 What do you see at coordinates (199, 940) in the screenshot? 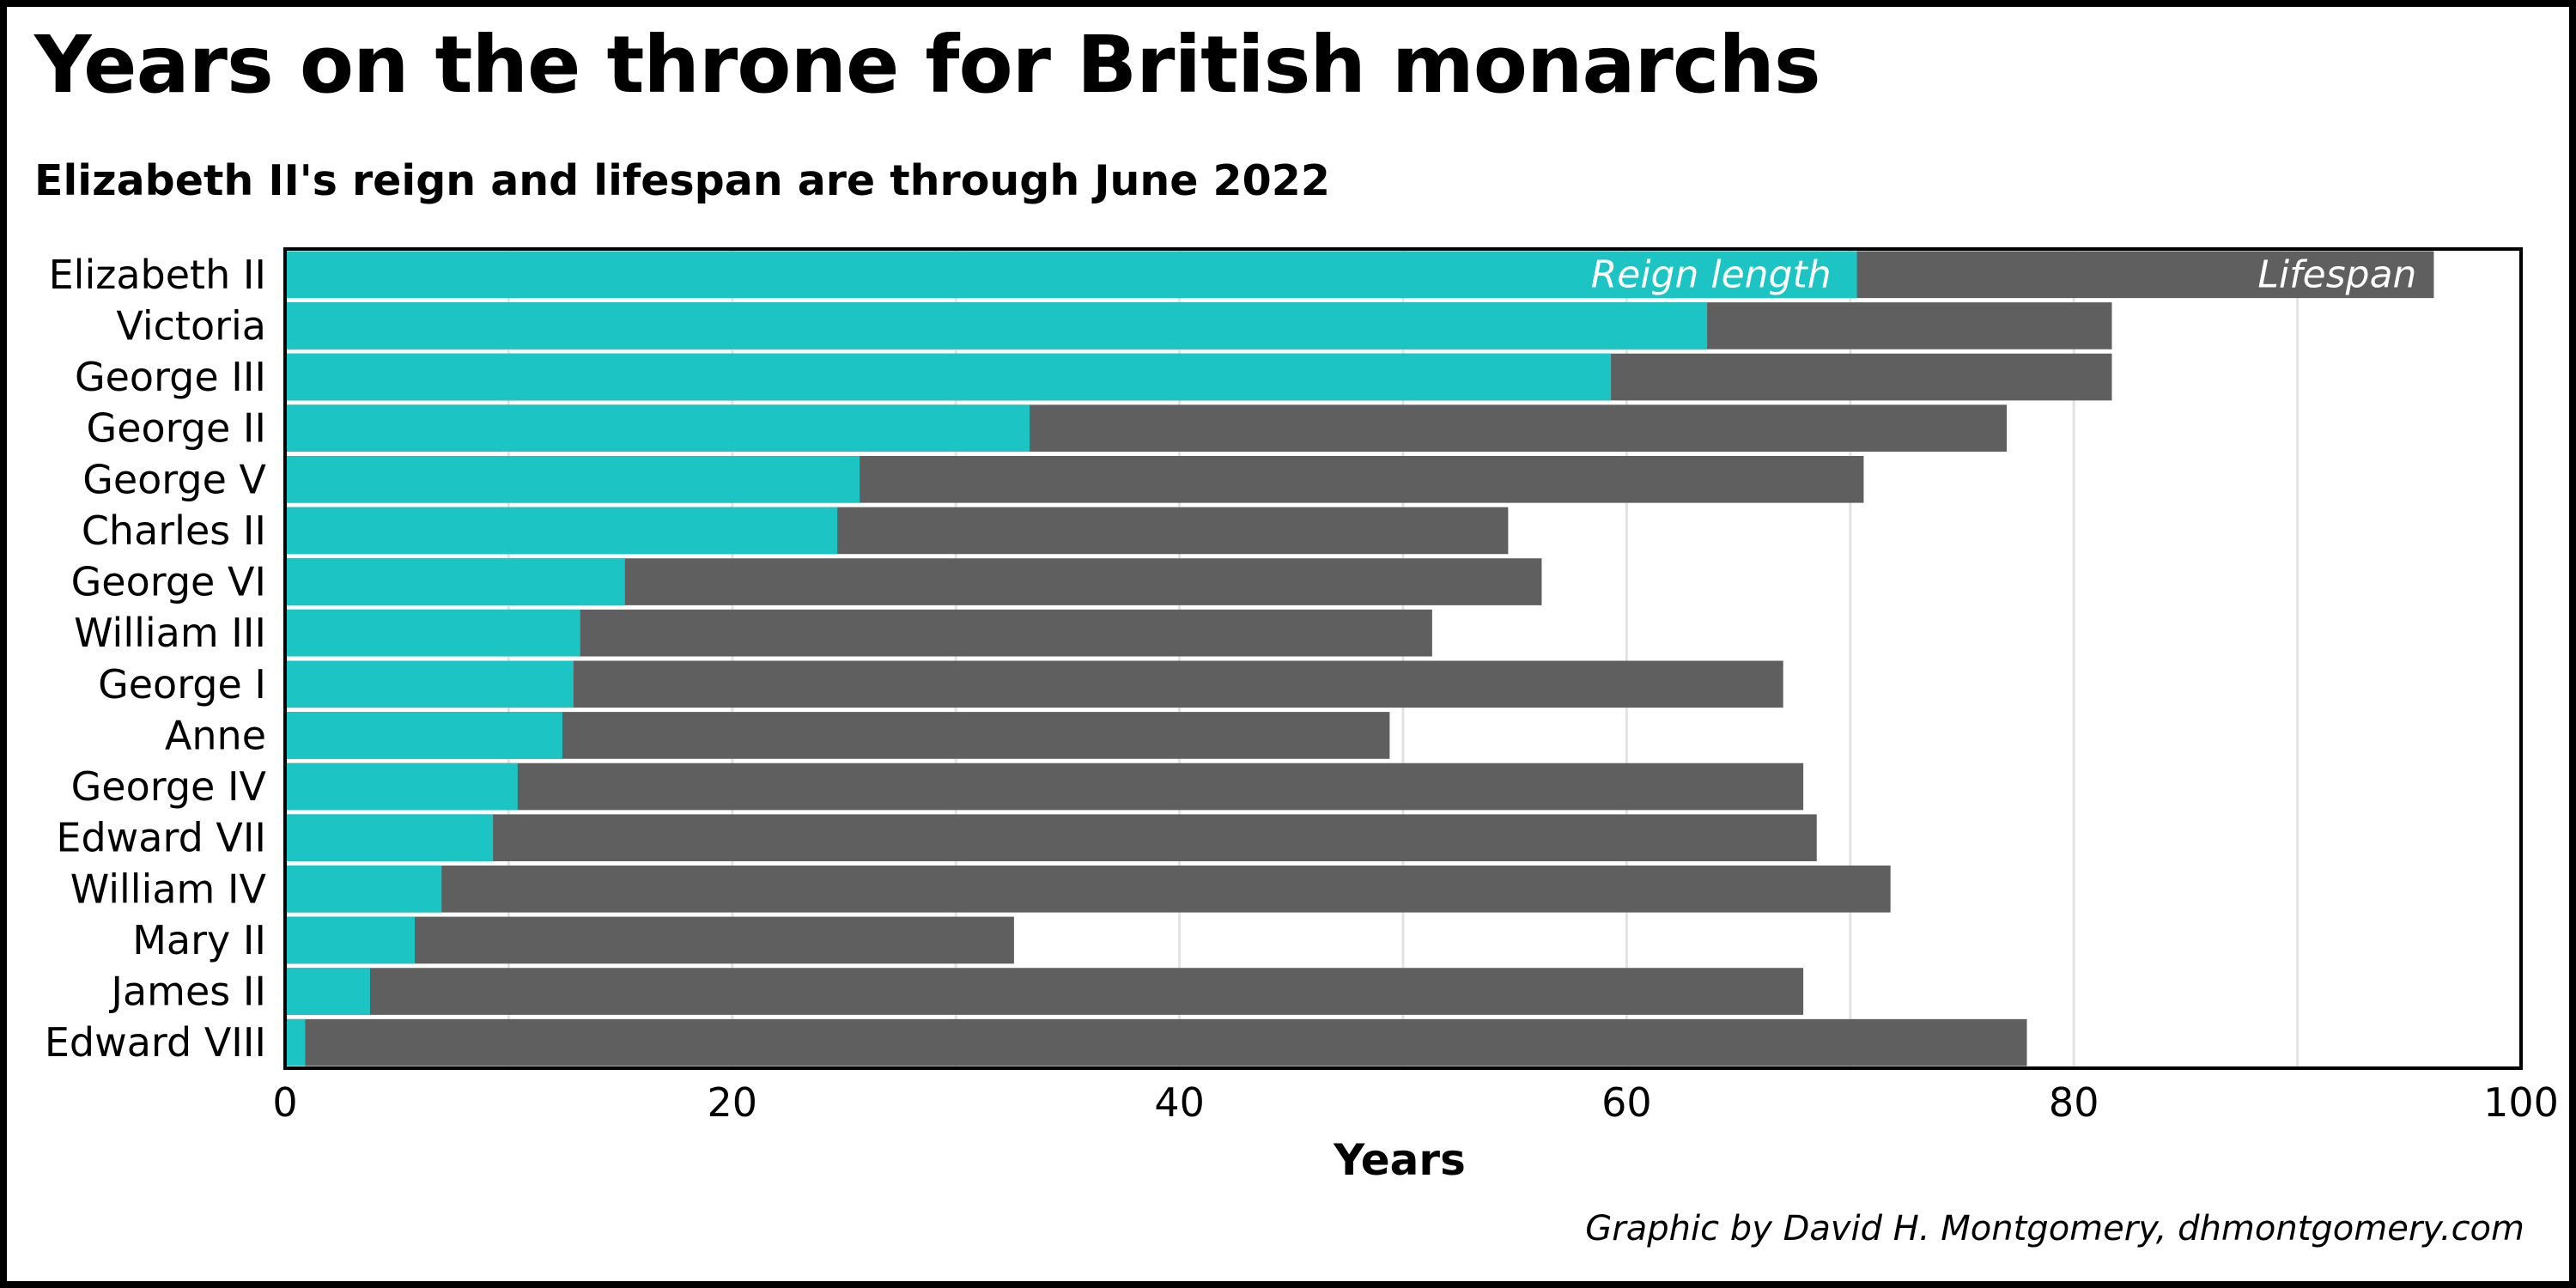
I see `category-label: Mary II` at bounding box center [199, 940].